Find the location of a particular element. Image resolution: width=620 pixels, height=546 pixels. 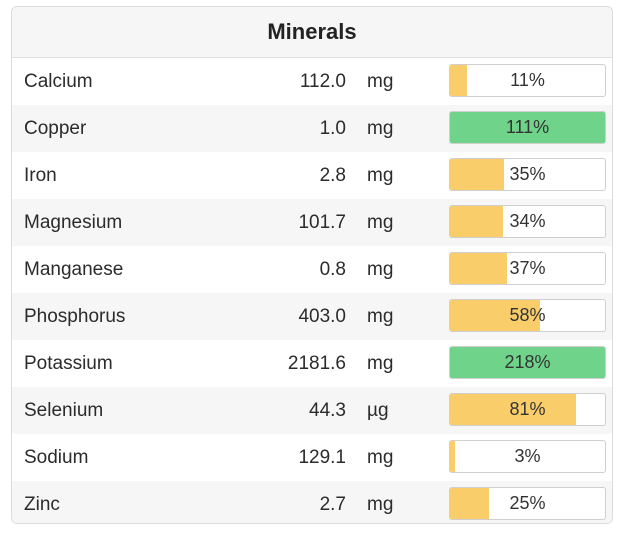

percent-label: 81% is located at coordinates (527, 409).